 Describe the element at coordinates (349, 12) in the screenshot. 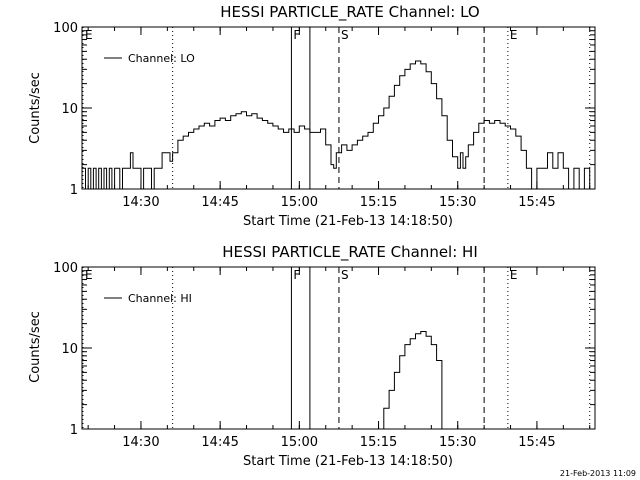

I see `chart-title: HESSI PARTICLE_RATE Channel: LO` at that location.